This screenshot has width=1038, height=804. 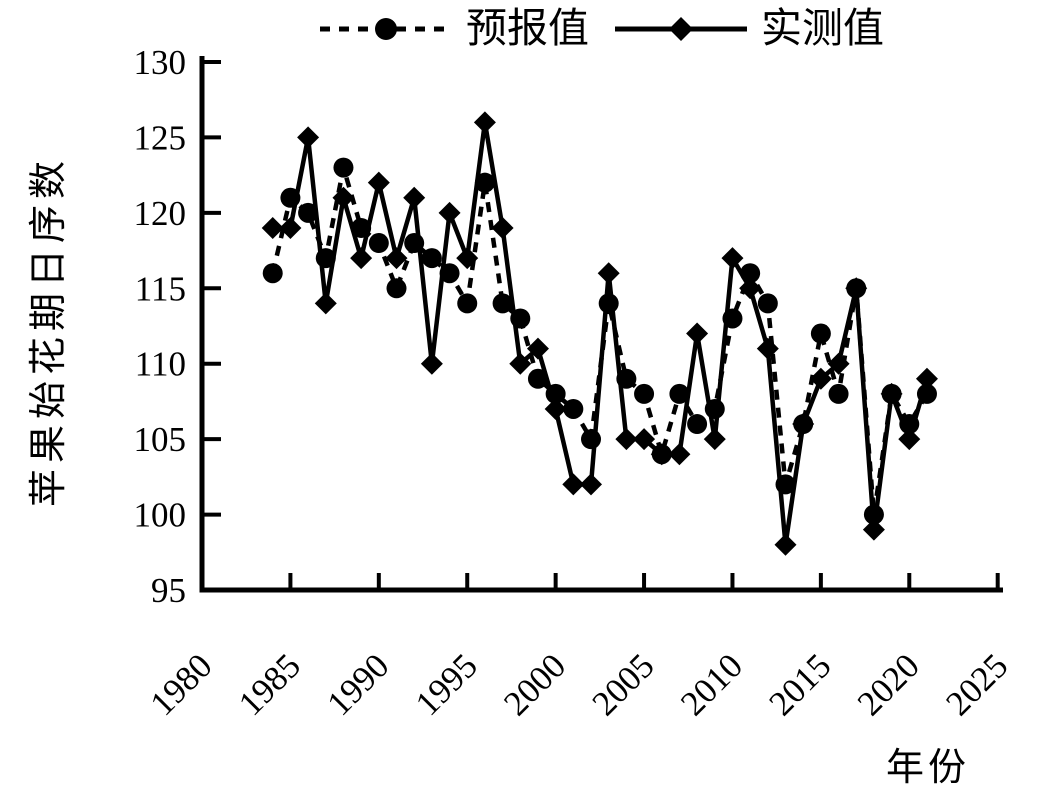 What do you see at coordinates (748, 28) in the screenshot?
I see `legend-item-observed: 实测值` at bounding box center [748, 28].